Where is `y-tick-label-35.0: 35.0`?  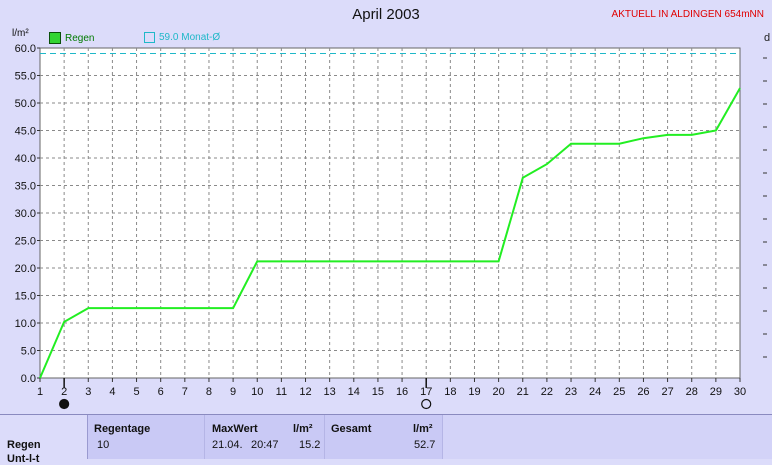 y-tick-label-35.0: 35.0 is located at coordinates (25, 187).